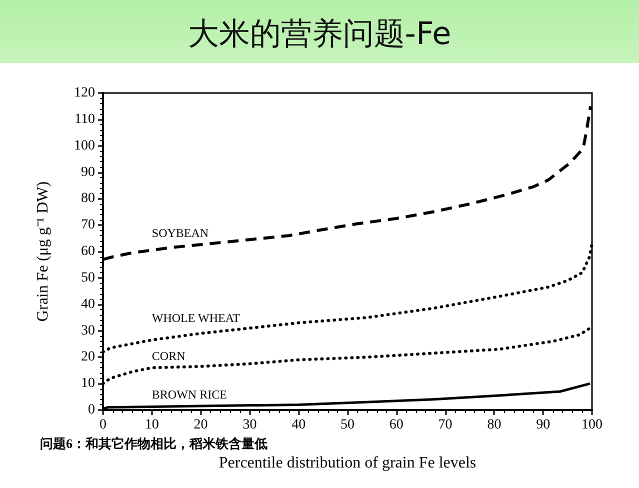 The width and height of the screenshot is (639, 488). I want to click on y-tick-label: 50, so click(88, 278).